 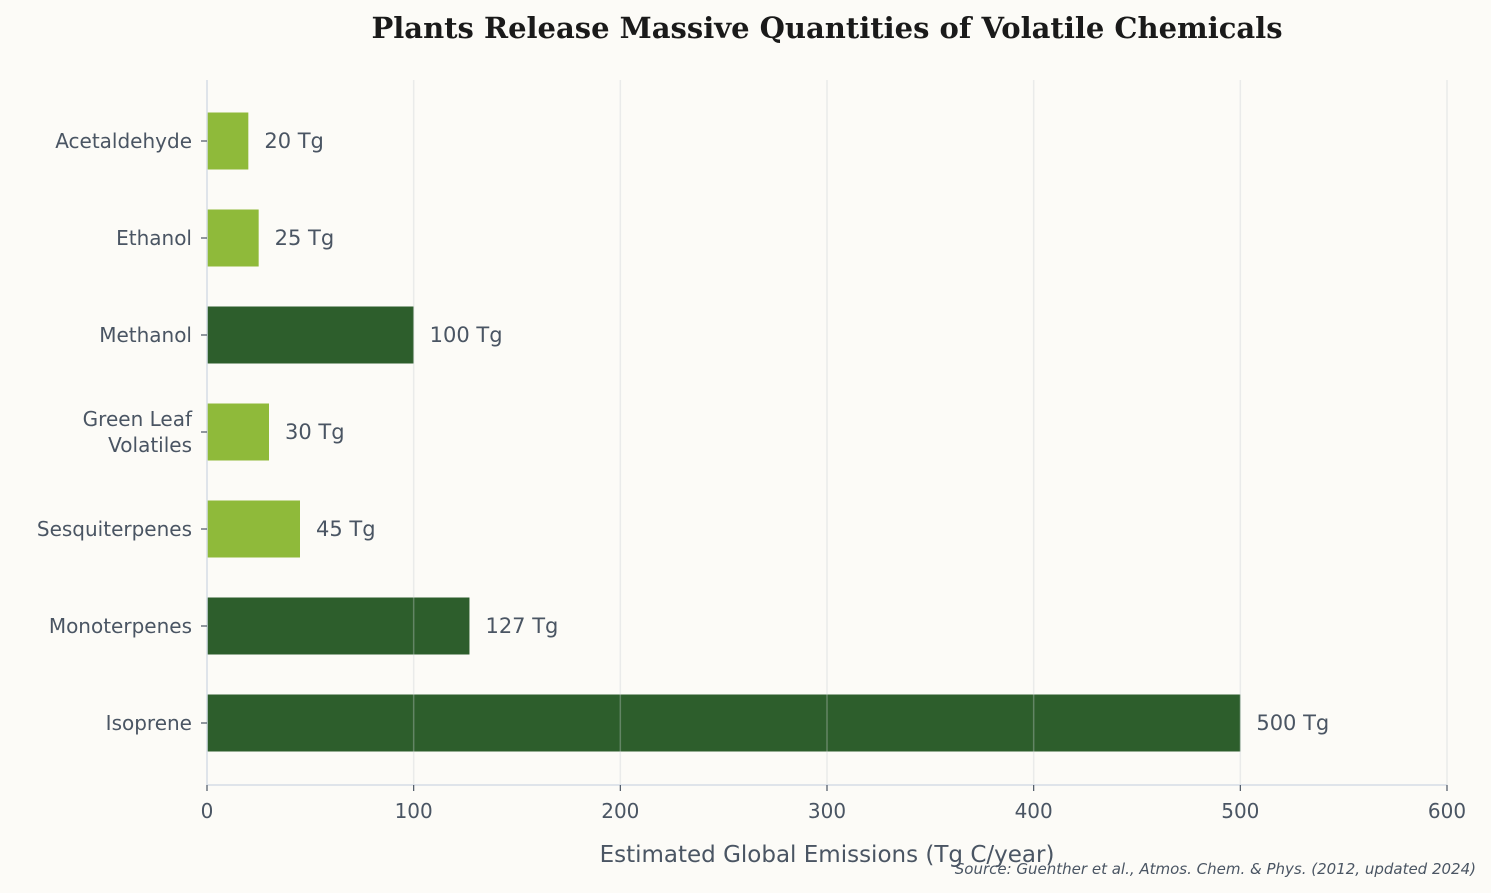 What do you see at coordinates (315, 432) in the screenshot?
I see `value-label: 30 Tg` at bounding box center [315, 432].